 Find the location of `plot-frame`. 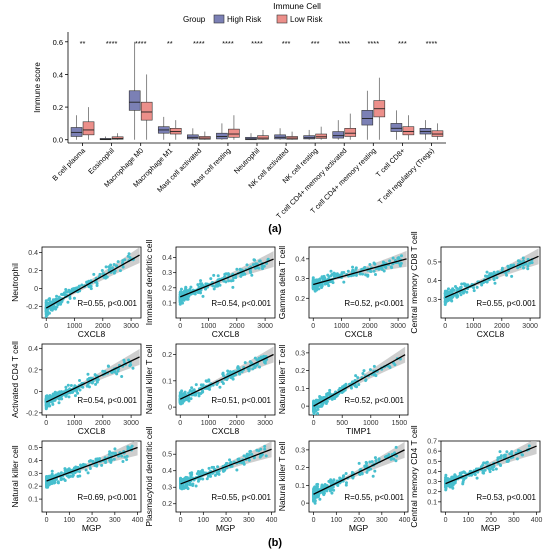

plot-frame is located at coordinates (91, 476).